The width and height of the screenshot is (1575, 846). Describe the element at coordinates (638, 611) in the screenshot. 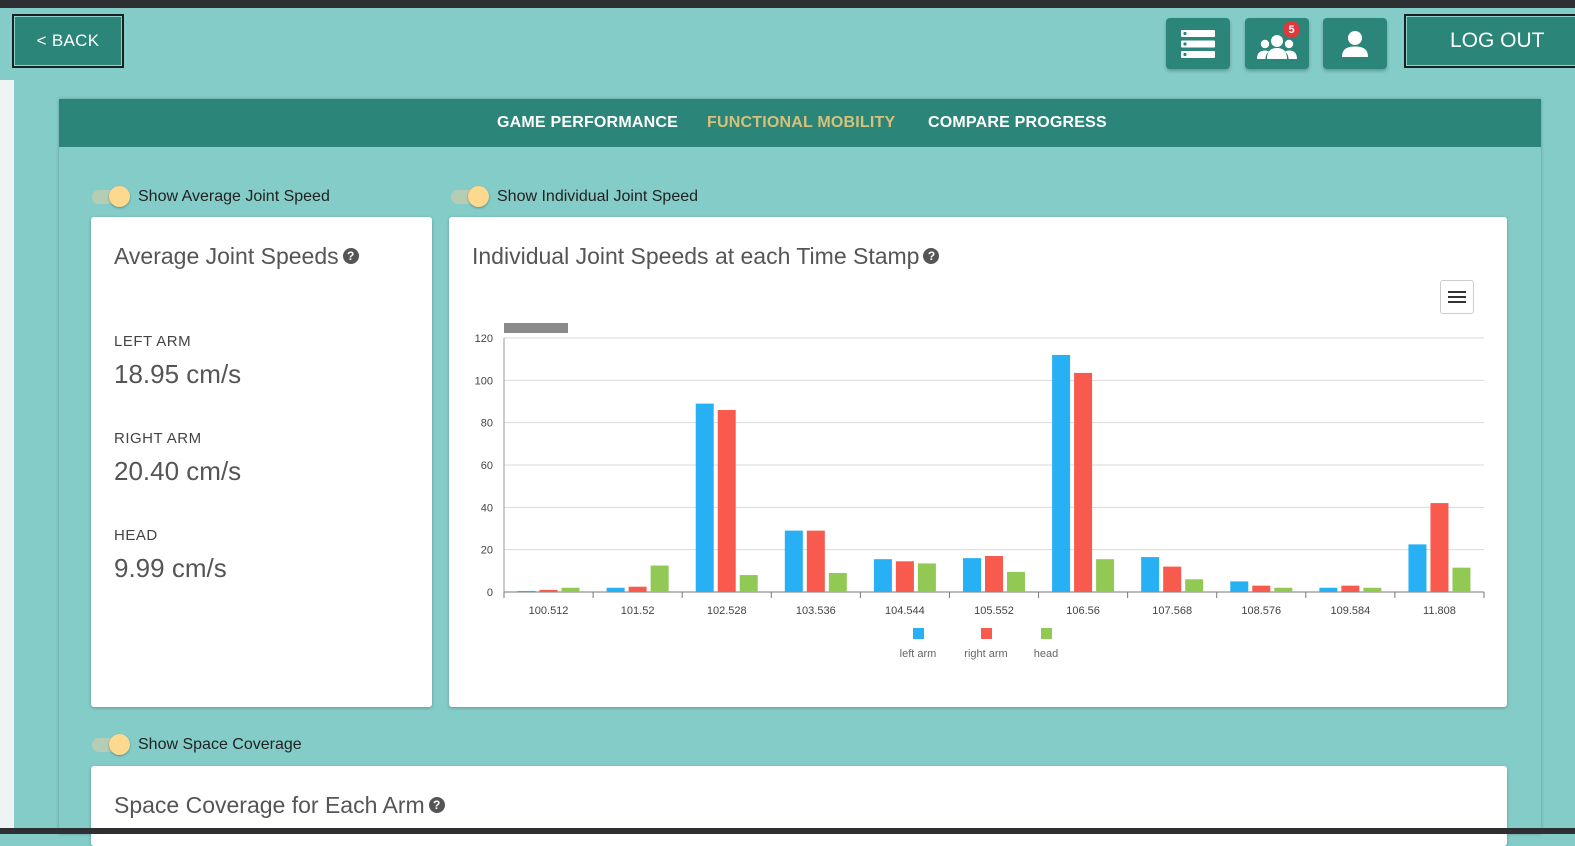

I see `x-tick-label: 101.52` at that location.